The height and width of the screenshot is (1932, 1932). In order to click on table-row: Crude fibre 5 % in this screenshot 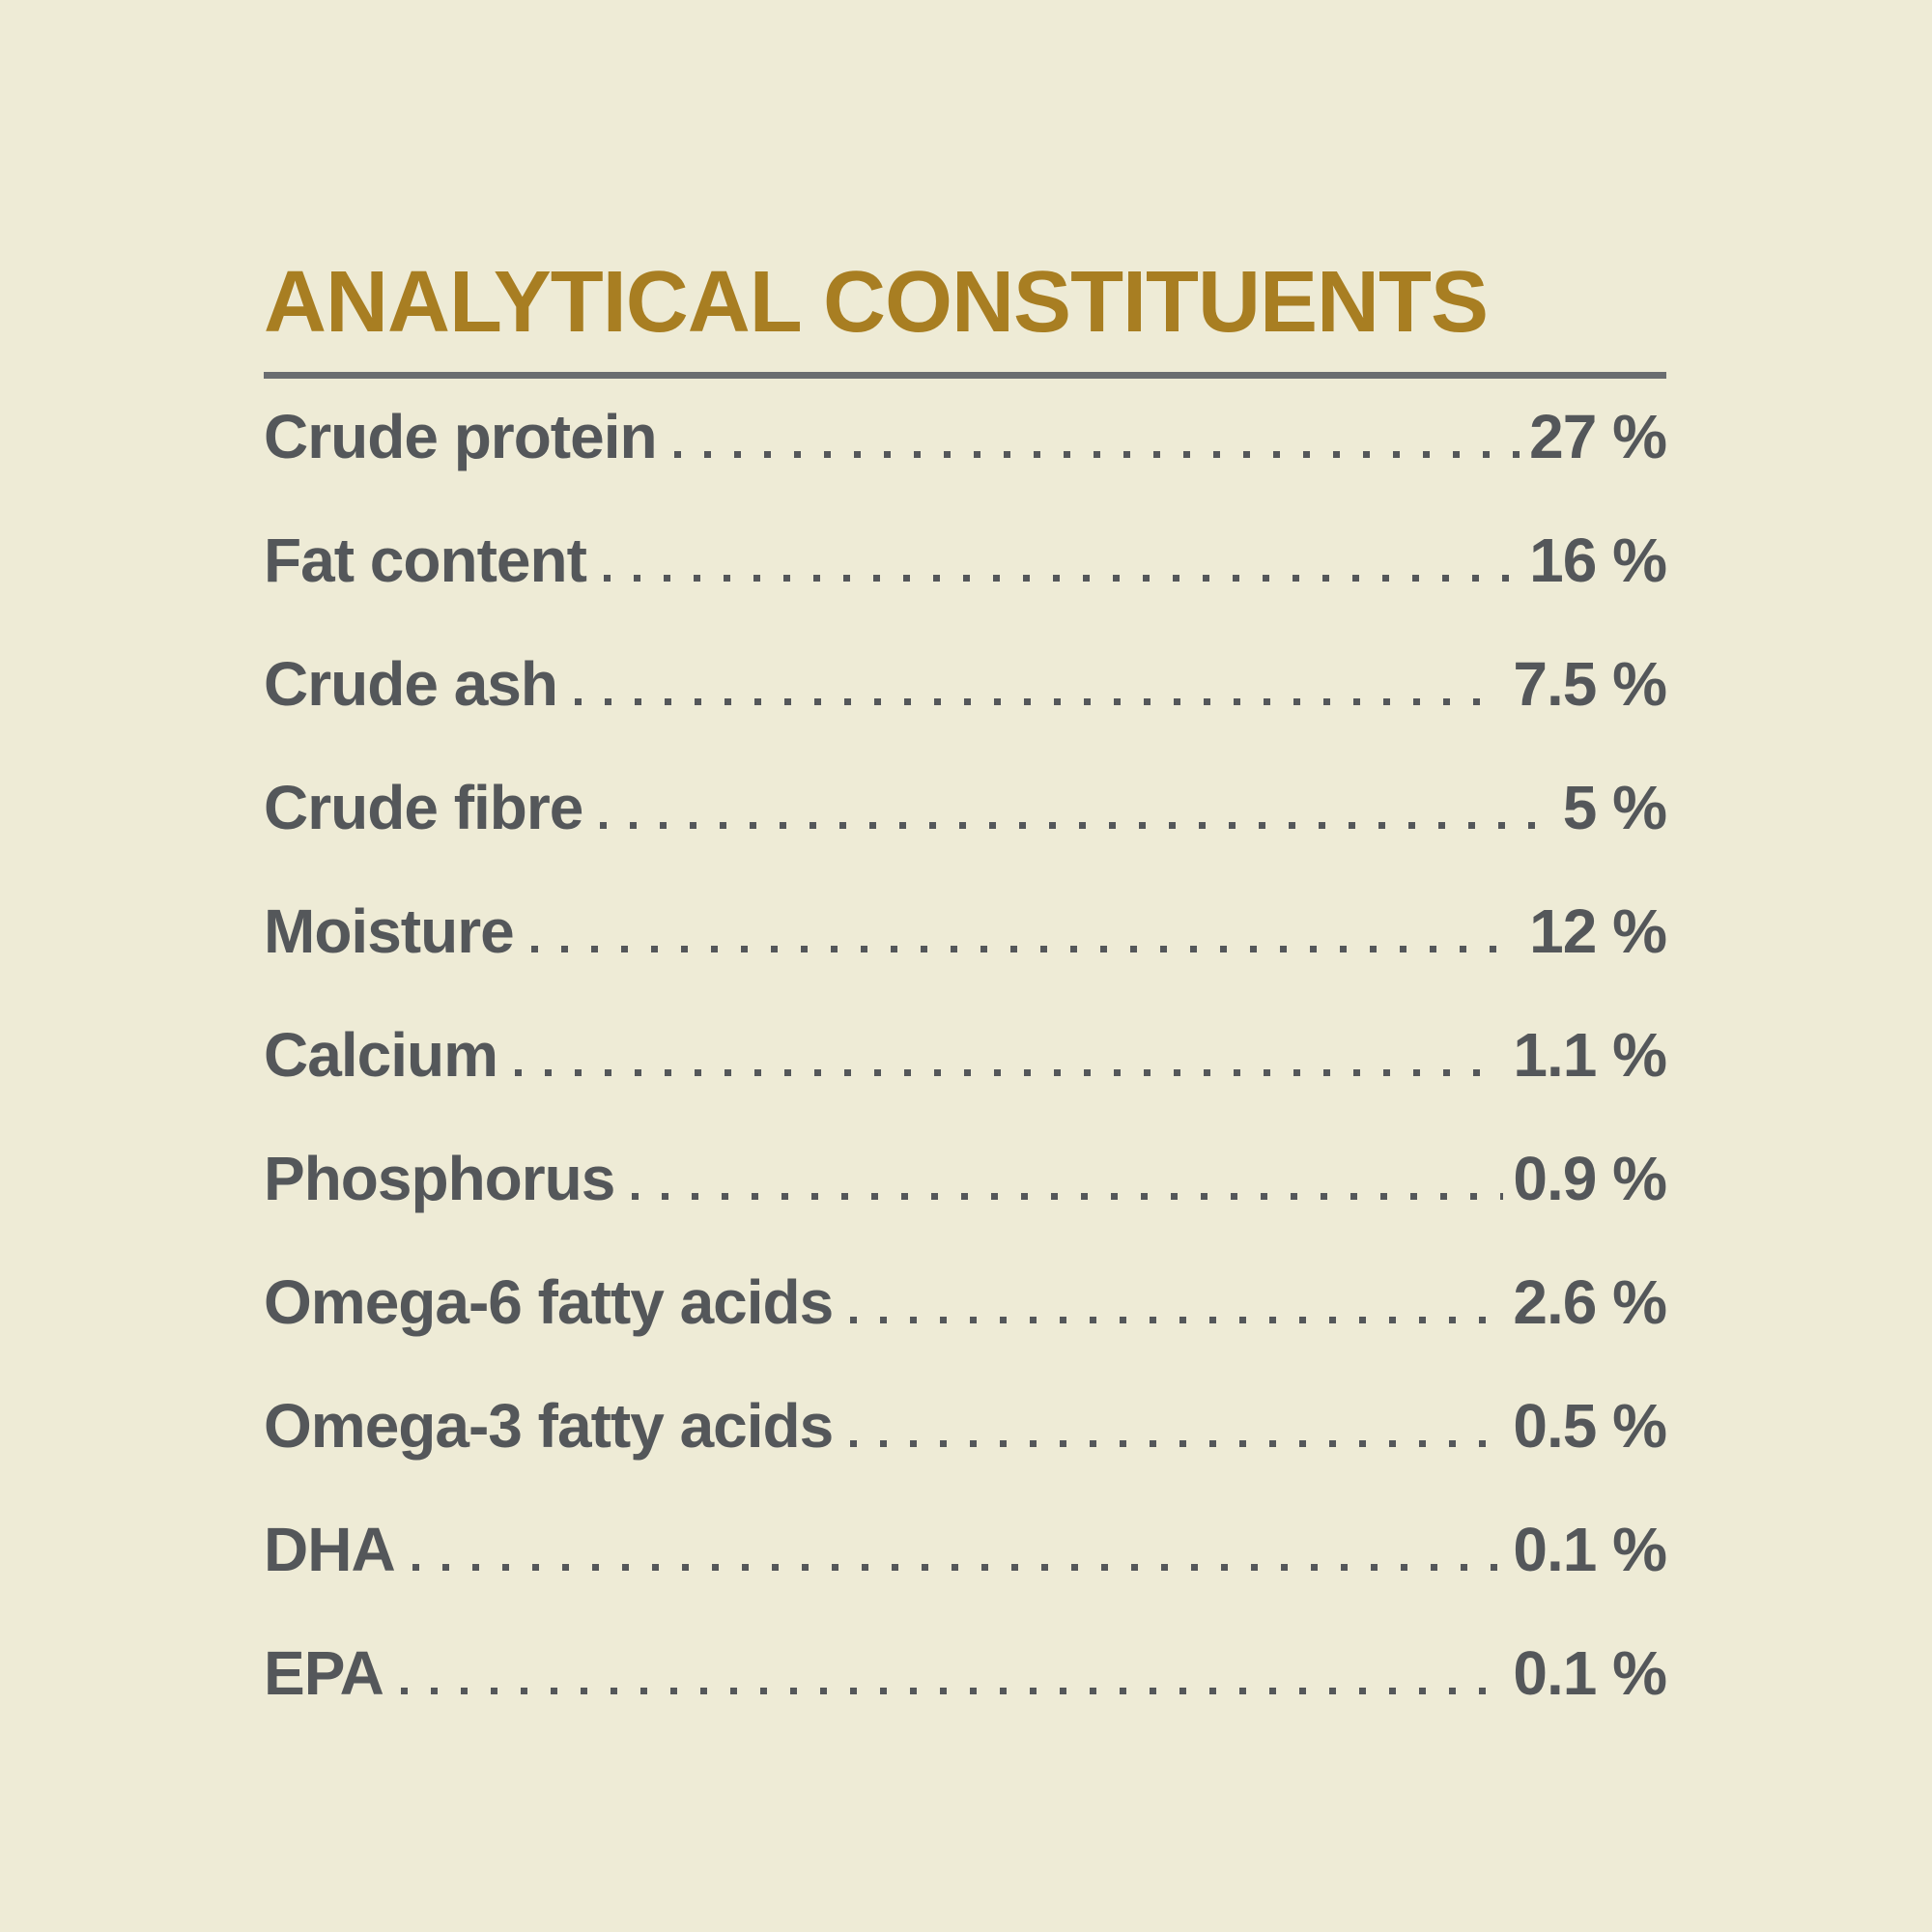, I will do `click(965, 811)`.